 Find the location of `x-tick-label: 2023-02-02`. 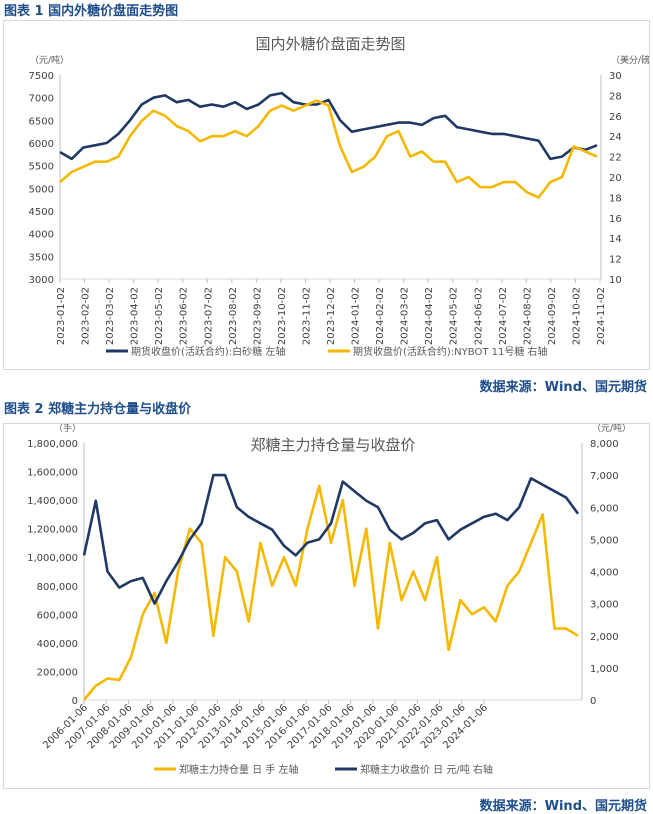

x-tick-label: 2023-02-02 is located at coordinates (86, 316).